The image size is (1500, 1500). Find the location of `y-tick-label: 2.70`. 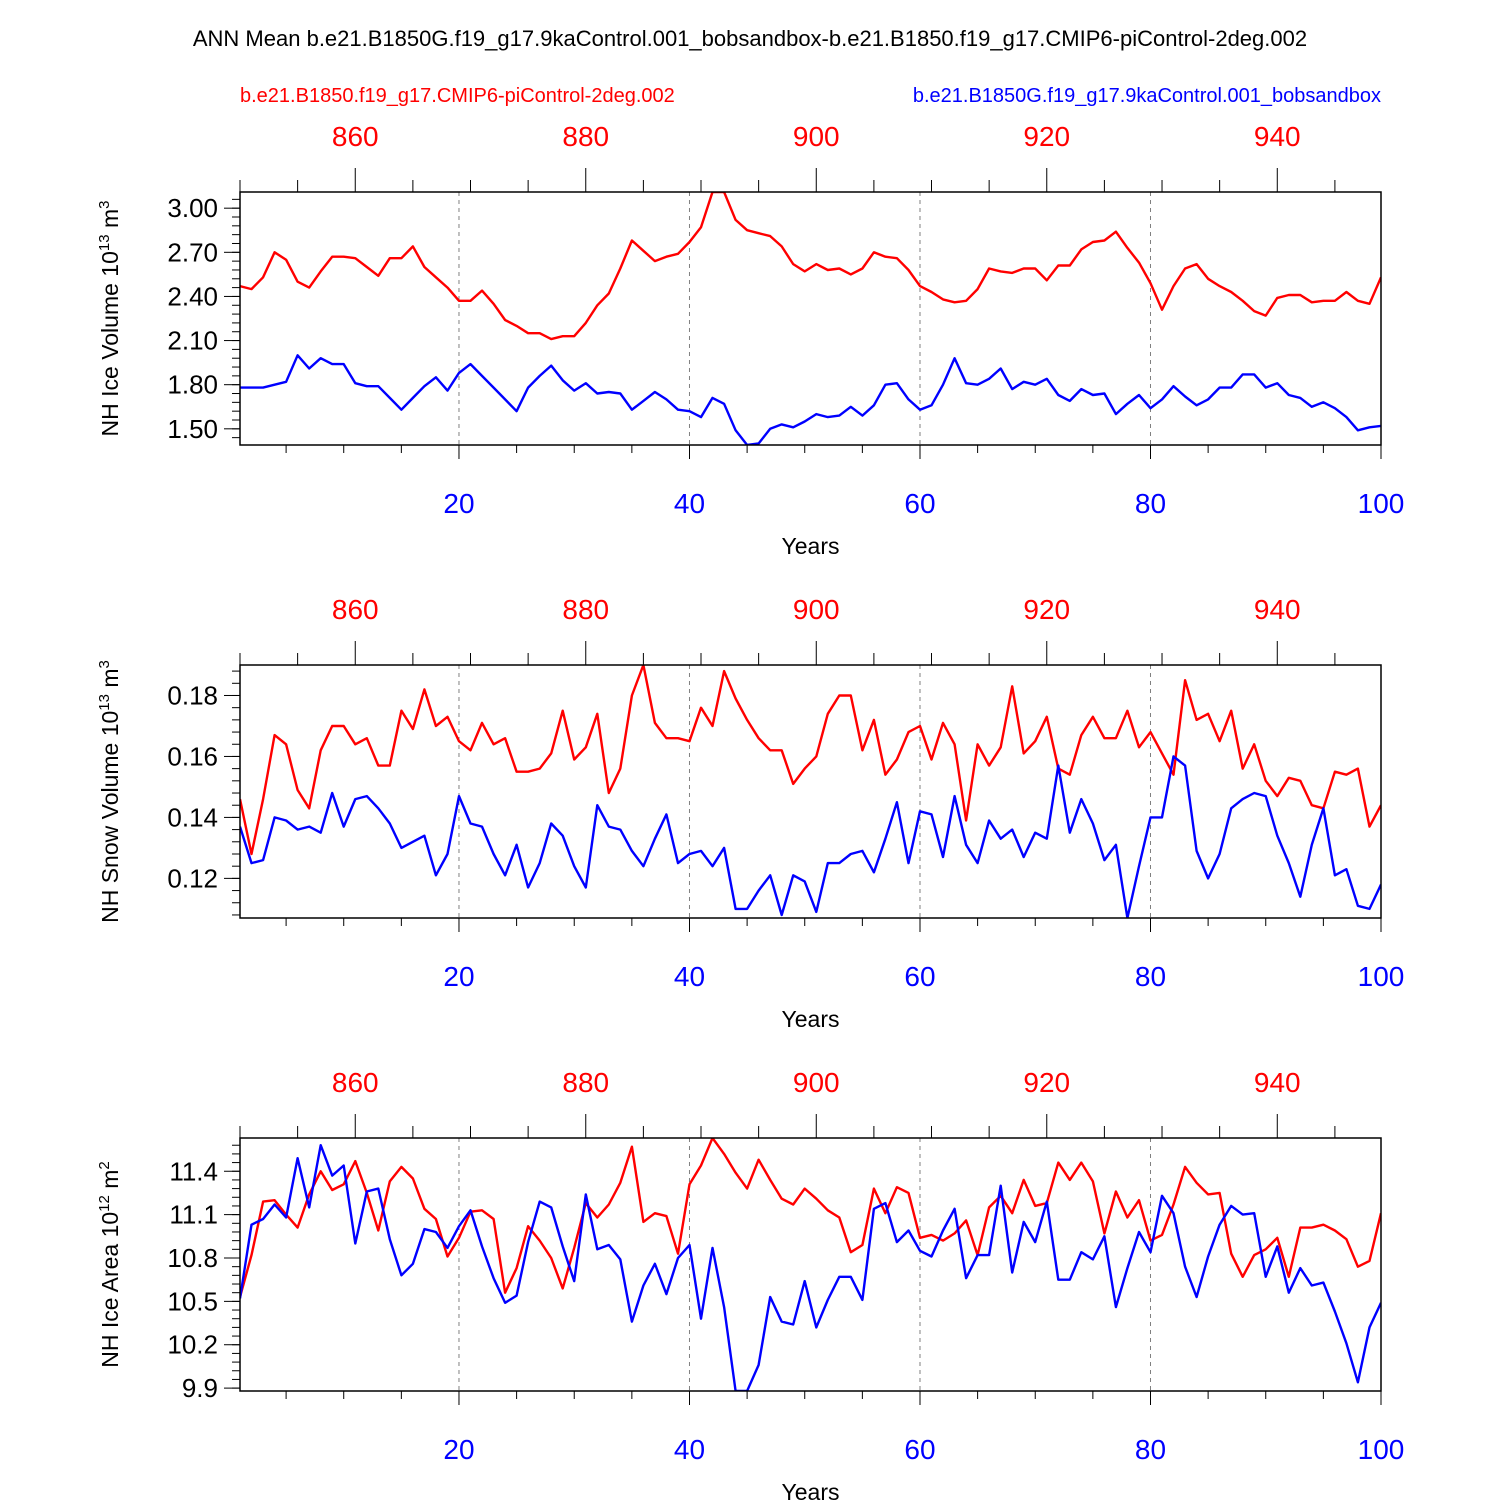

y-tick-label: 2.70 is located at coordinates (192, 252).